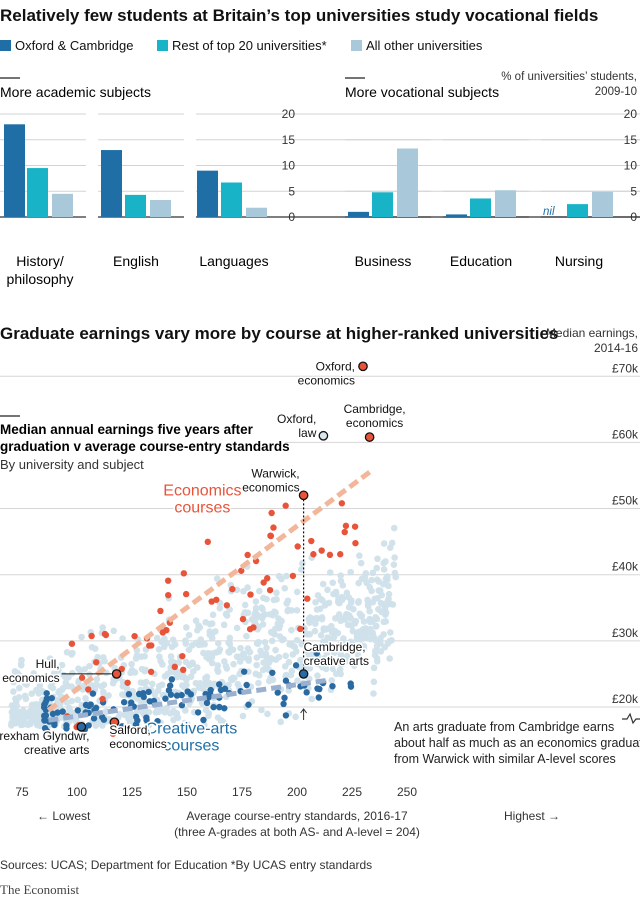  I want to click on series-label-creative-arts-courses: courses, so click(191, 745).